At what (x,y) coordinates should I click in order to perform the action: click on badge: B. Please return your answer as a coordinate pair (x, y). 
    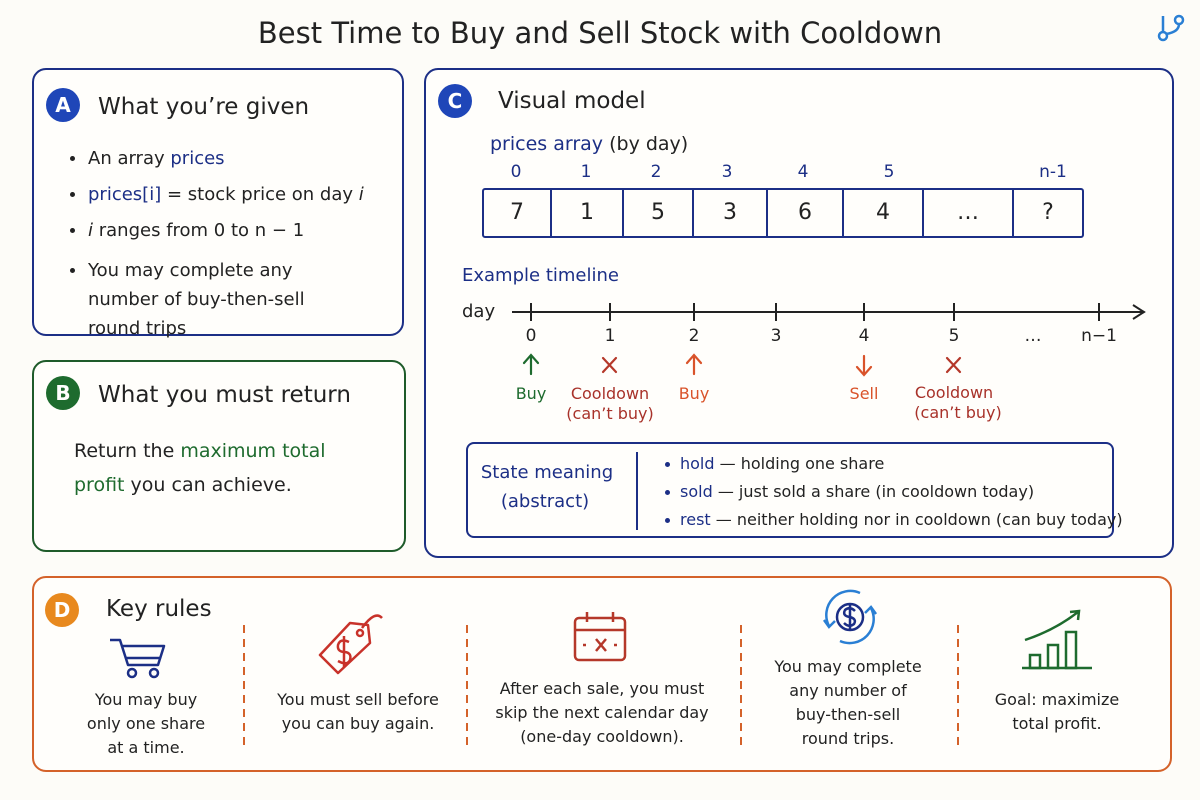
    Looking at the image, I should click on (63, 393).